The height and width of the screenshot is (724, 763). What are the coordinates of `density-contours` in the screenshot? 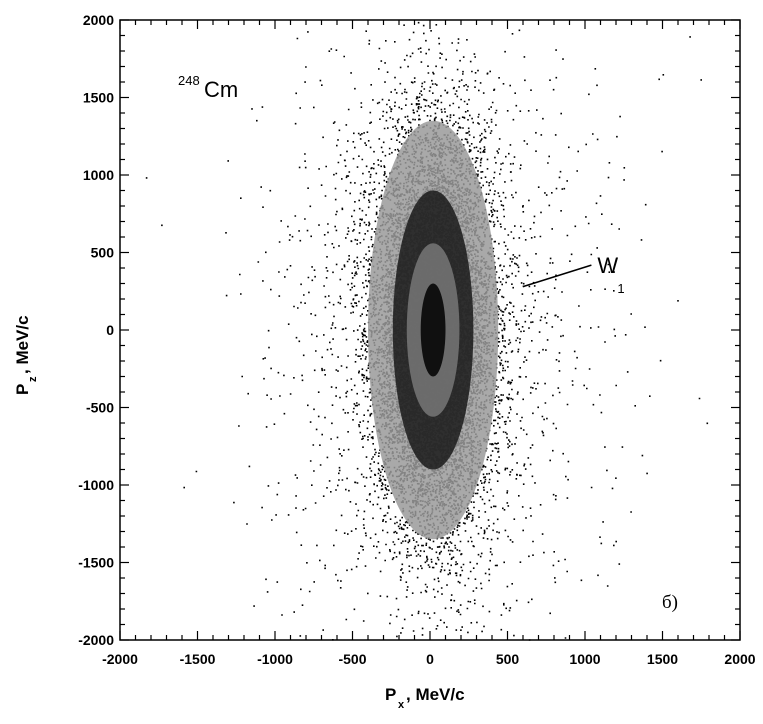 It's located at (433, 330).